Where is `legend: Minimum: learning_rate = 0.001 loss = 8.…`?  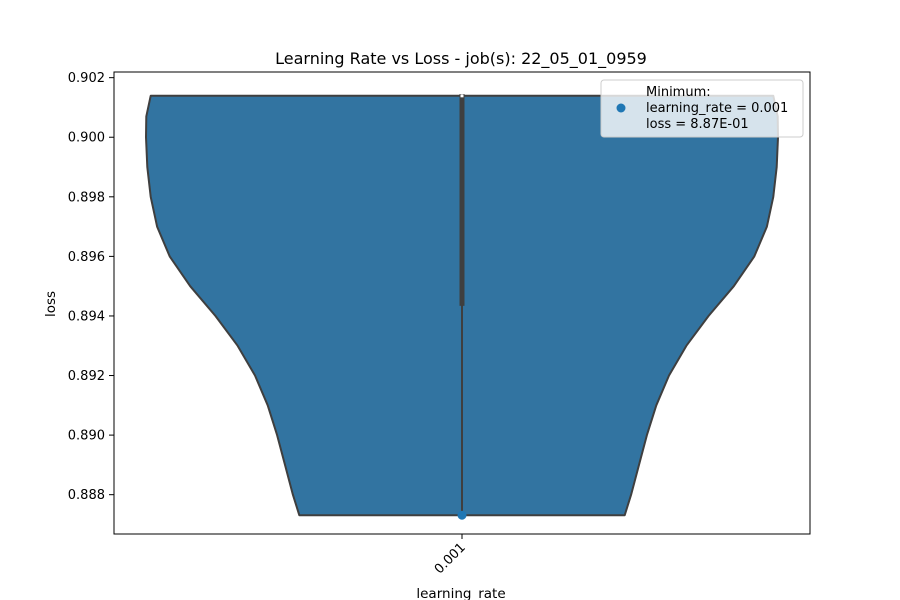
legend: Minimum: learning_rate = 0.001 loss = 8.… is located at coordinates (702, 108).